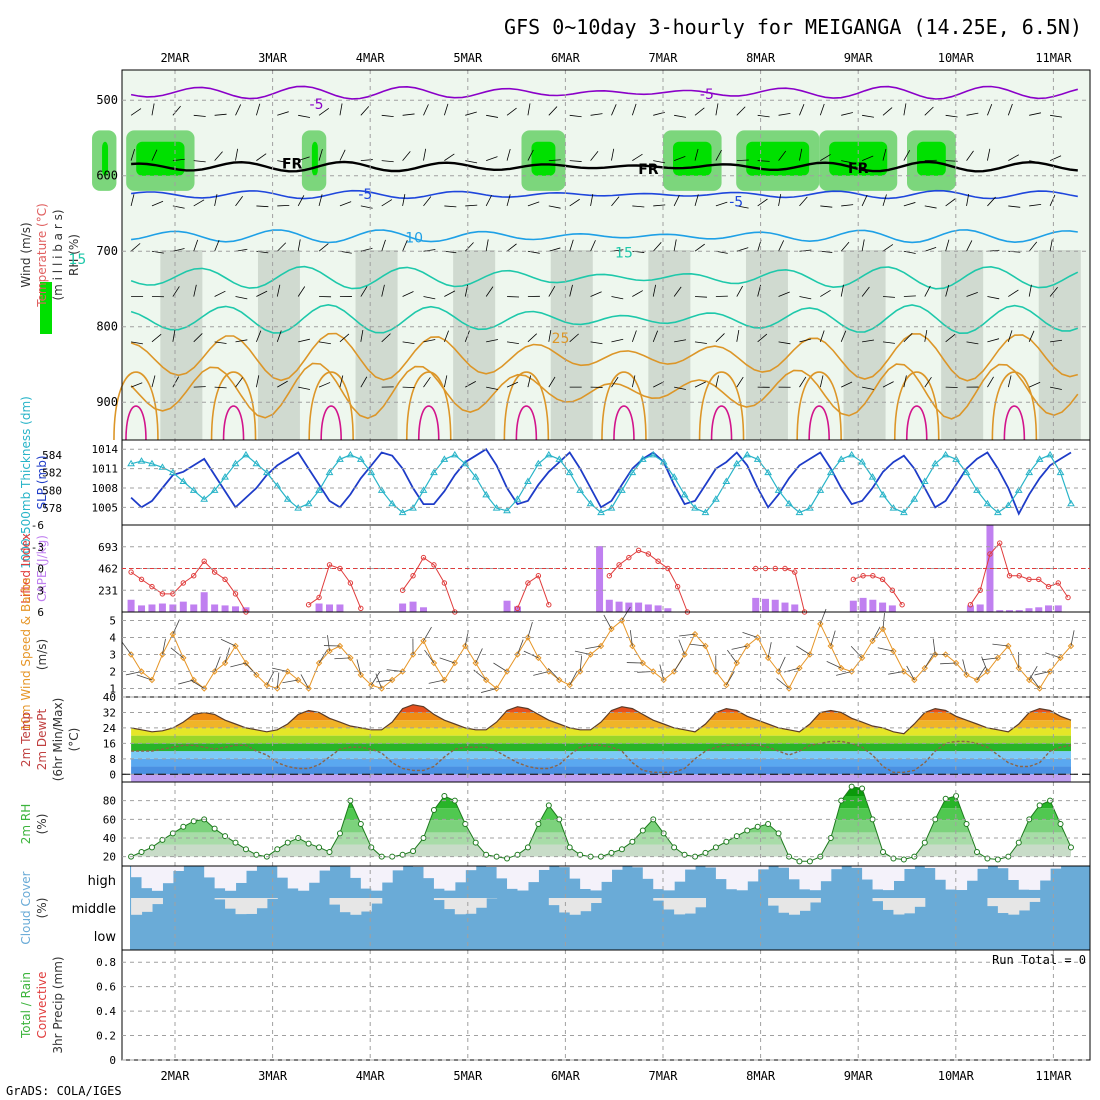 This screenshot has width=1100, height=1100. What do you see at coordinates (761, 1076) in the screenshot?
I see `date-label-bottom: 8MAR` at bounding box center [761, 1076].